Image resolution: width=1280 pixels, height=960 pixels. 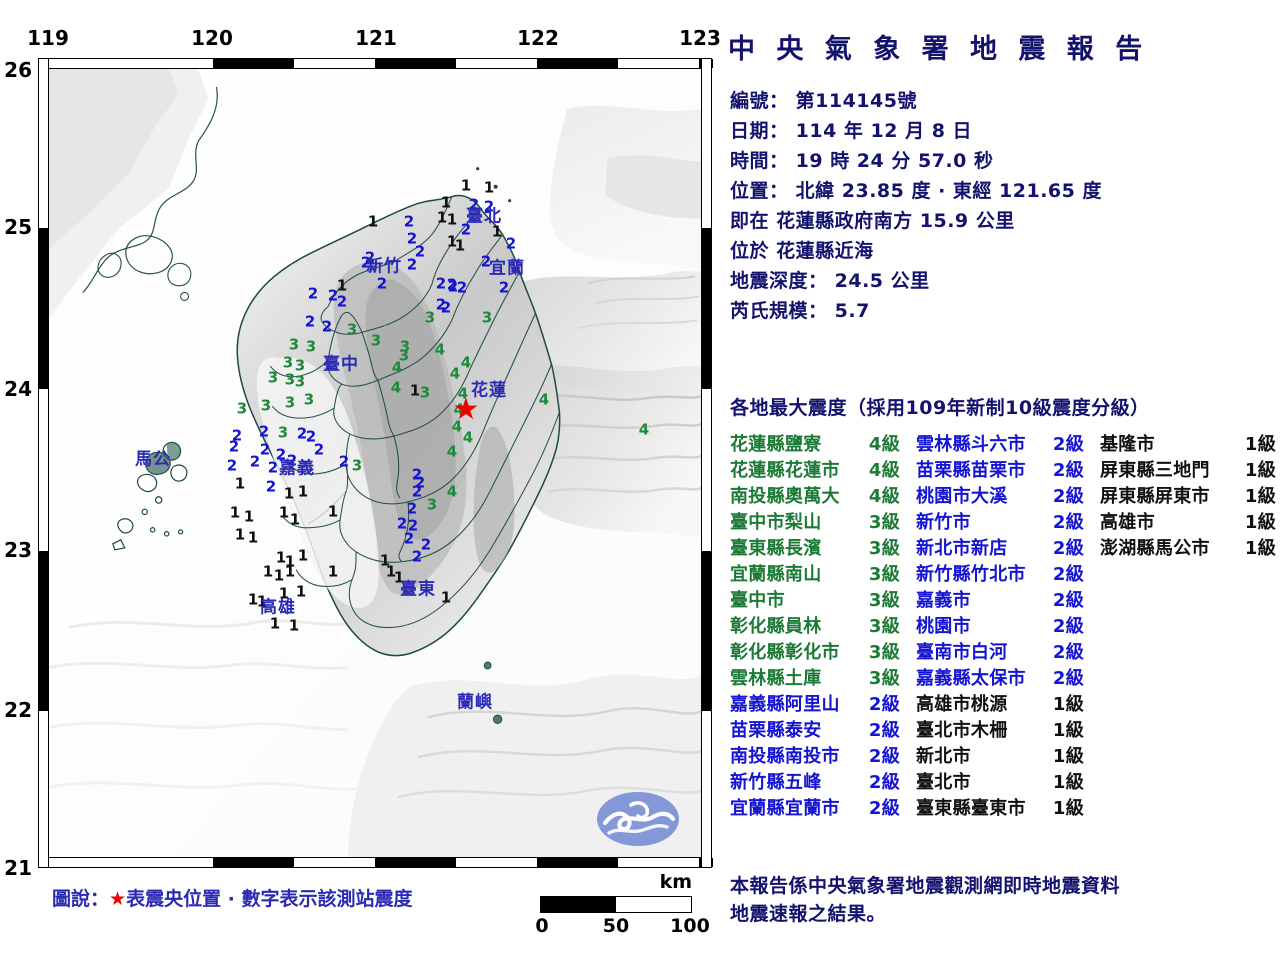 What do you see at coordinates (538, 38) in the screenshot?
I see `lon-tick-122: 122` at bounding box center [538, 38].